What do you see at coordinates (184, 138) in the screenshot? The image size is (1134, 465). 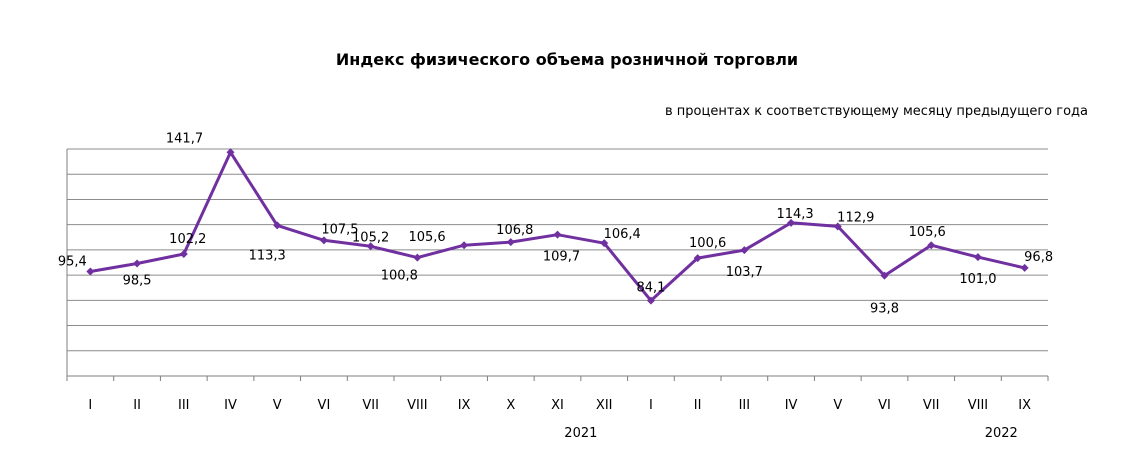 I see `data-label: 141,7` at bounding box center [184, 138].